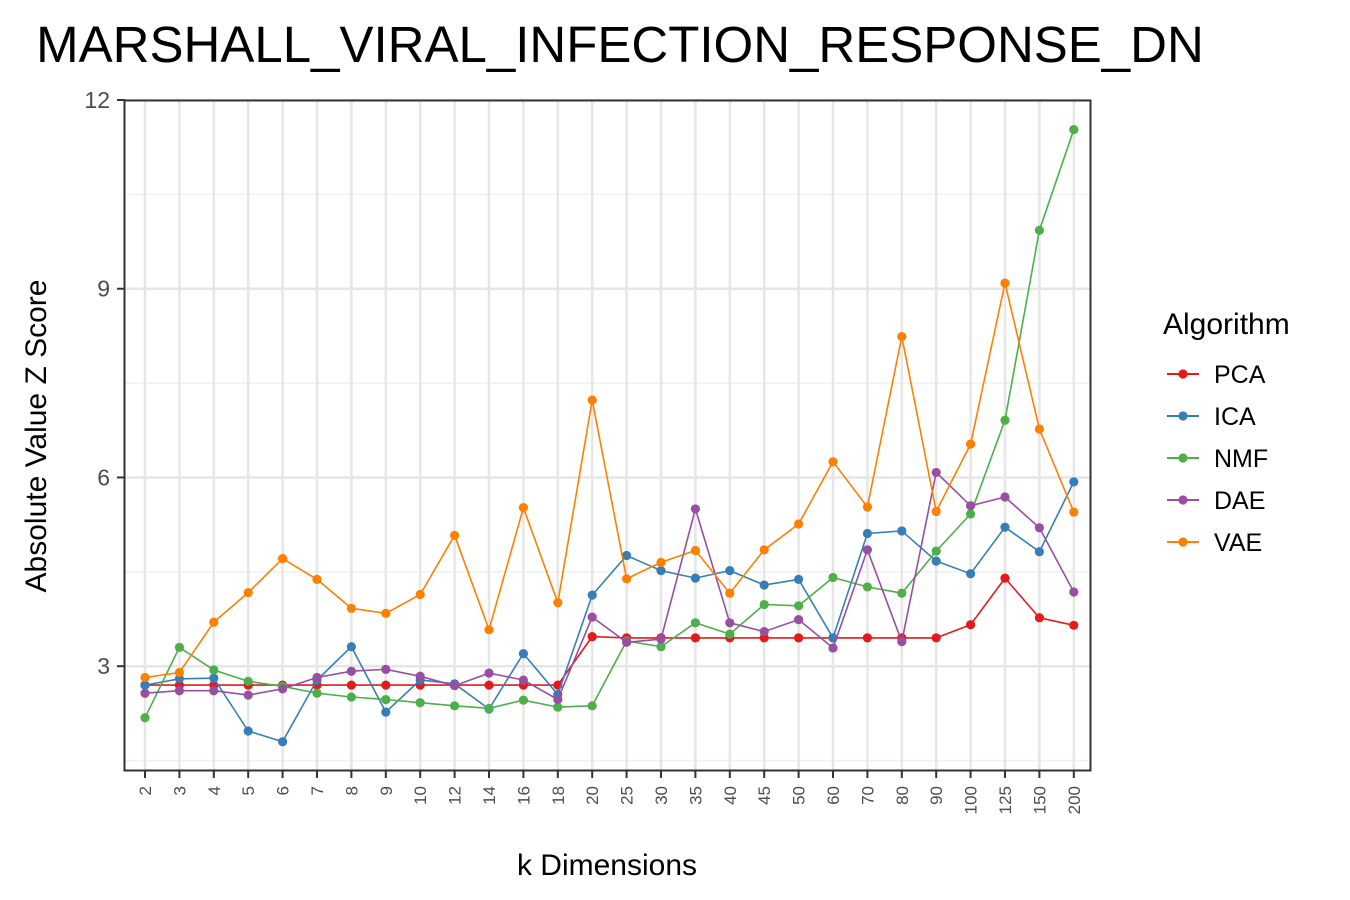 This screenshot has width=1350, height=900. What do you see at coordinates (764, 795) in the screenshot?
I see `x-tick-label: 45` at bounding box center [764, 795].